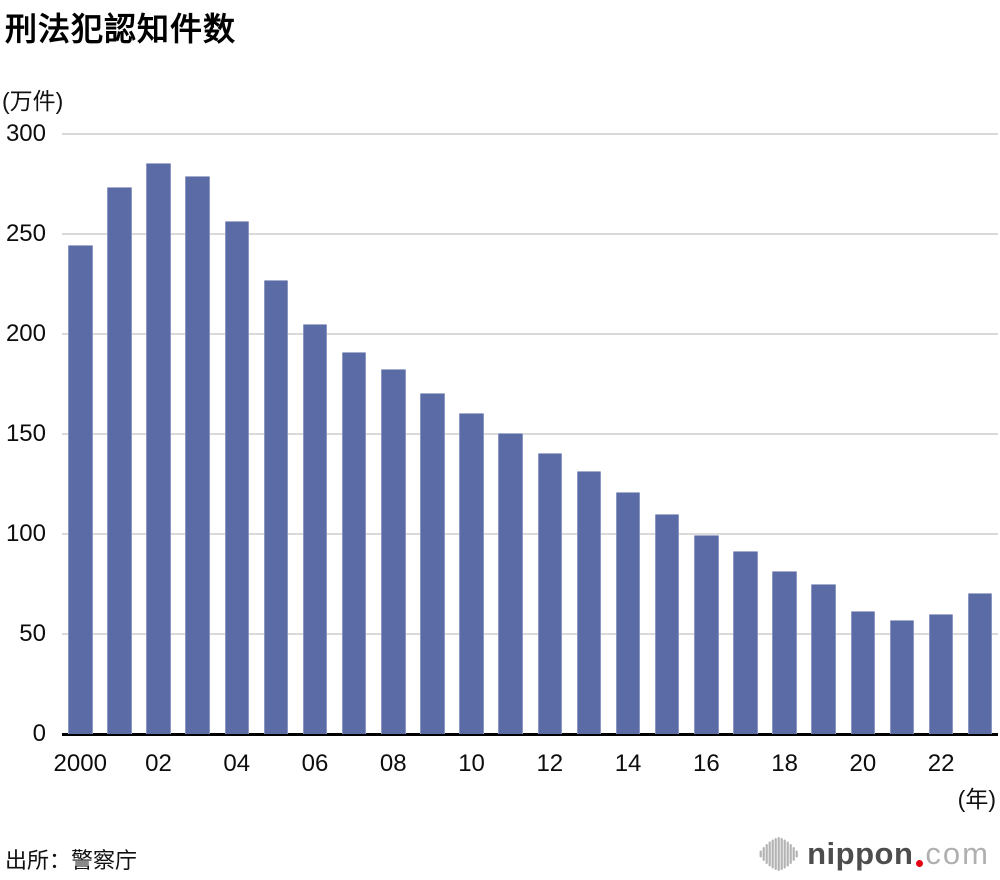  What do you see at coordinates (941, 763) in the screenshot?
I see `x-tick-label-2022: 22` at bounding box center [941, 763].